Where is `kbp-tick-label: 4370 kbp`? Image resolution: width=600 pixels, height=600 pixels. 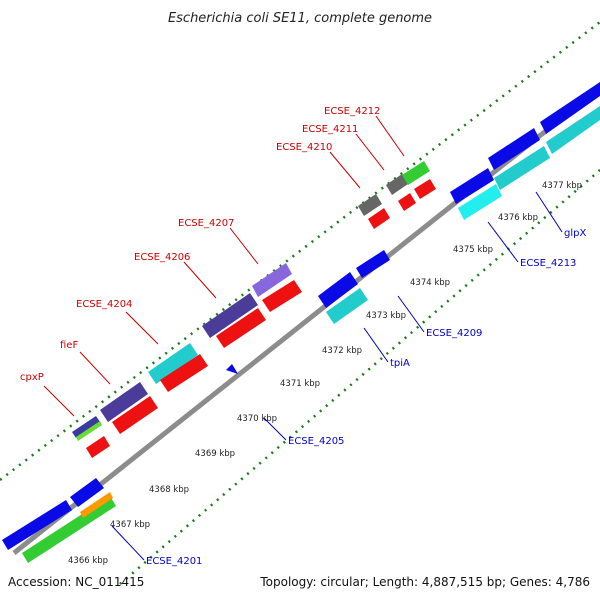
kbp-tick-label: 4370 kbp is located at coordinates (257, 419).